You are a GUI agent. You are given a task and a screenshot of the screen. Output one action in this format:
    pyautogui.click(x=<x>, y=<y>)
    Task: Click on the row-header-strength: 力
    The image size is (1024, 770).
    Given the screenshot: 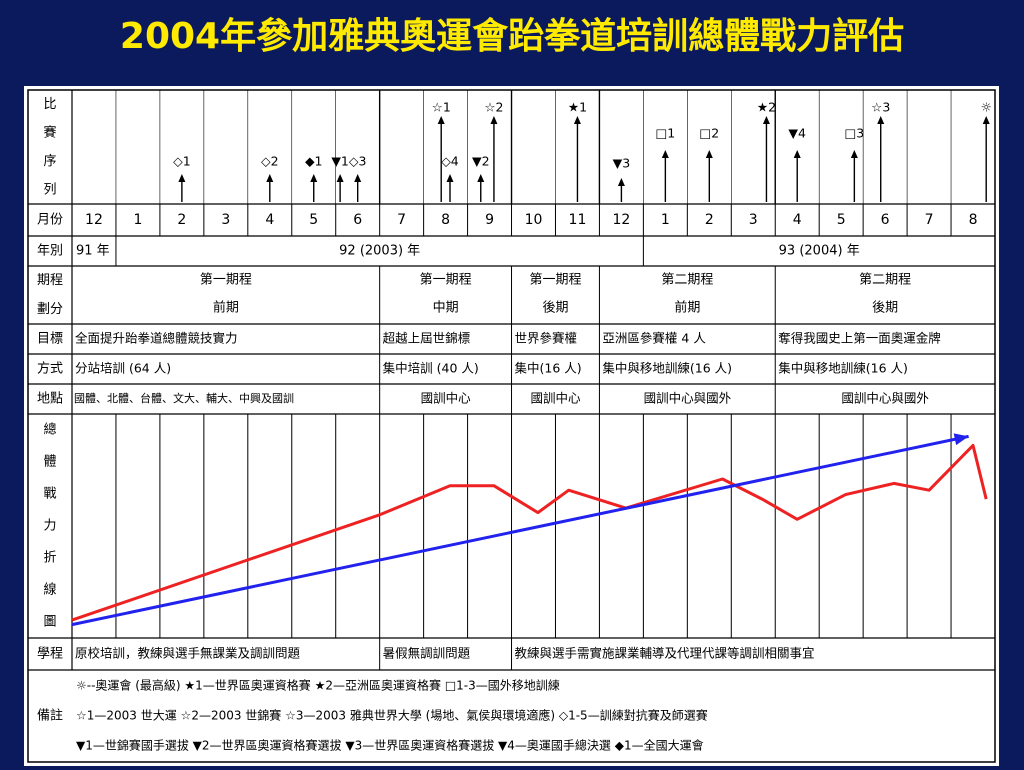 What is the action you would take?
    pyautogui.click(x=49, y=526)
    